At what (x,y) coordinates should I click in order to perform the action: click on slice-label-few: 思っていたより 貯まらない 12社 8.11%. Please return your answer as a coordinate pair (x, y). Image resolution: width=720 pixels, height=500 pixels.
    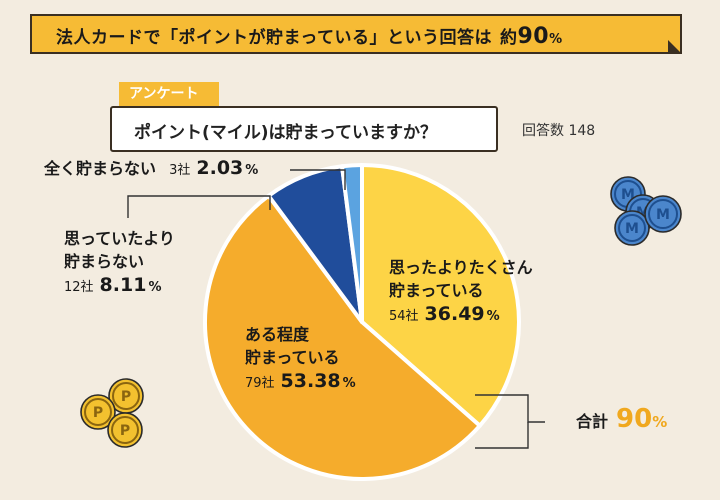
    Looking at the image, I should click on (119, 263).